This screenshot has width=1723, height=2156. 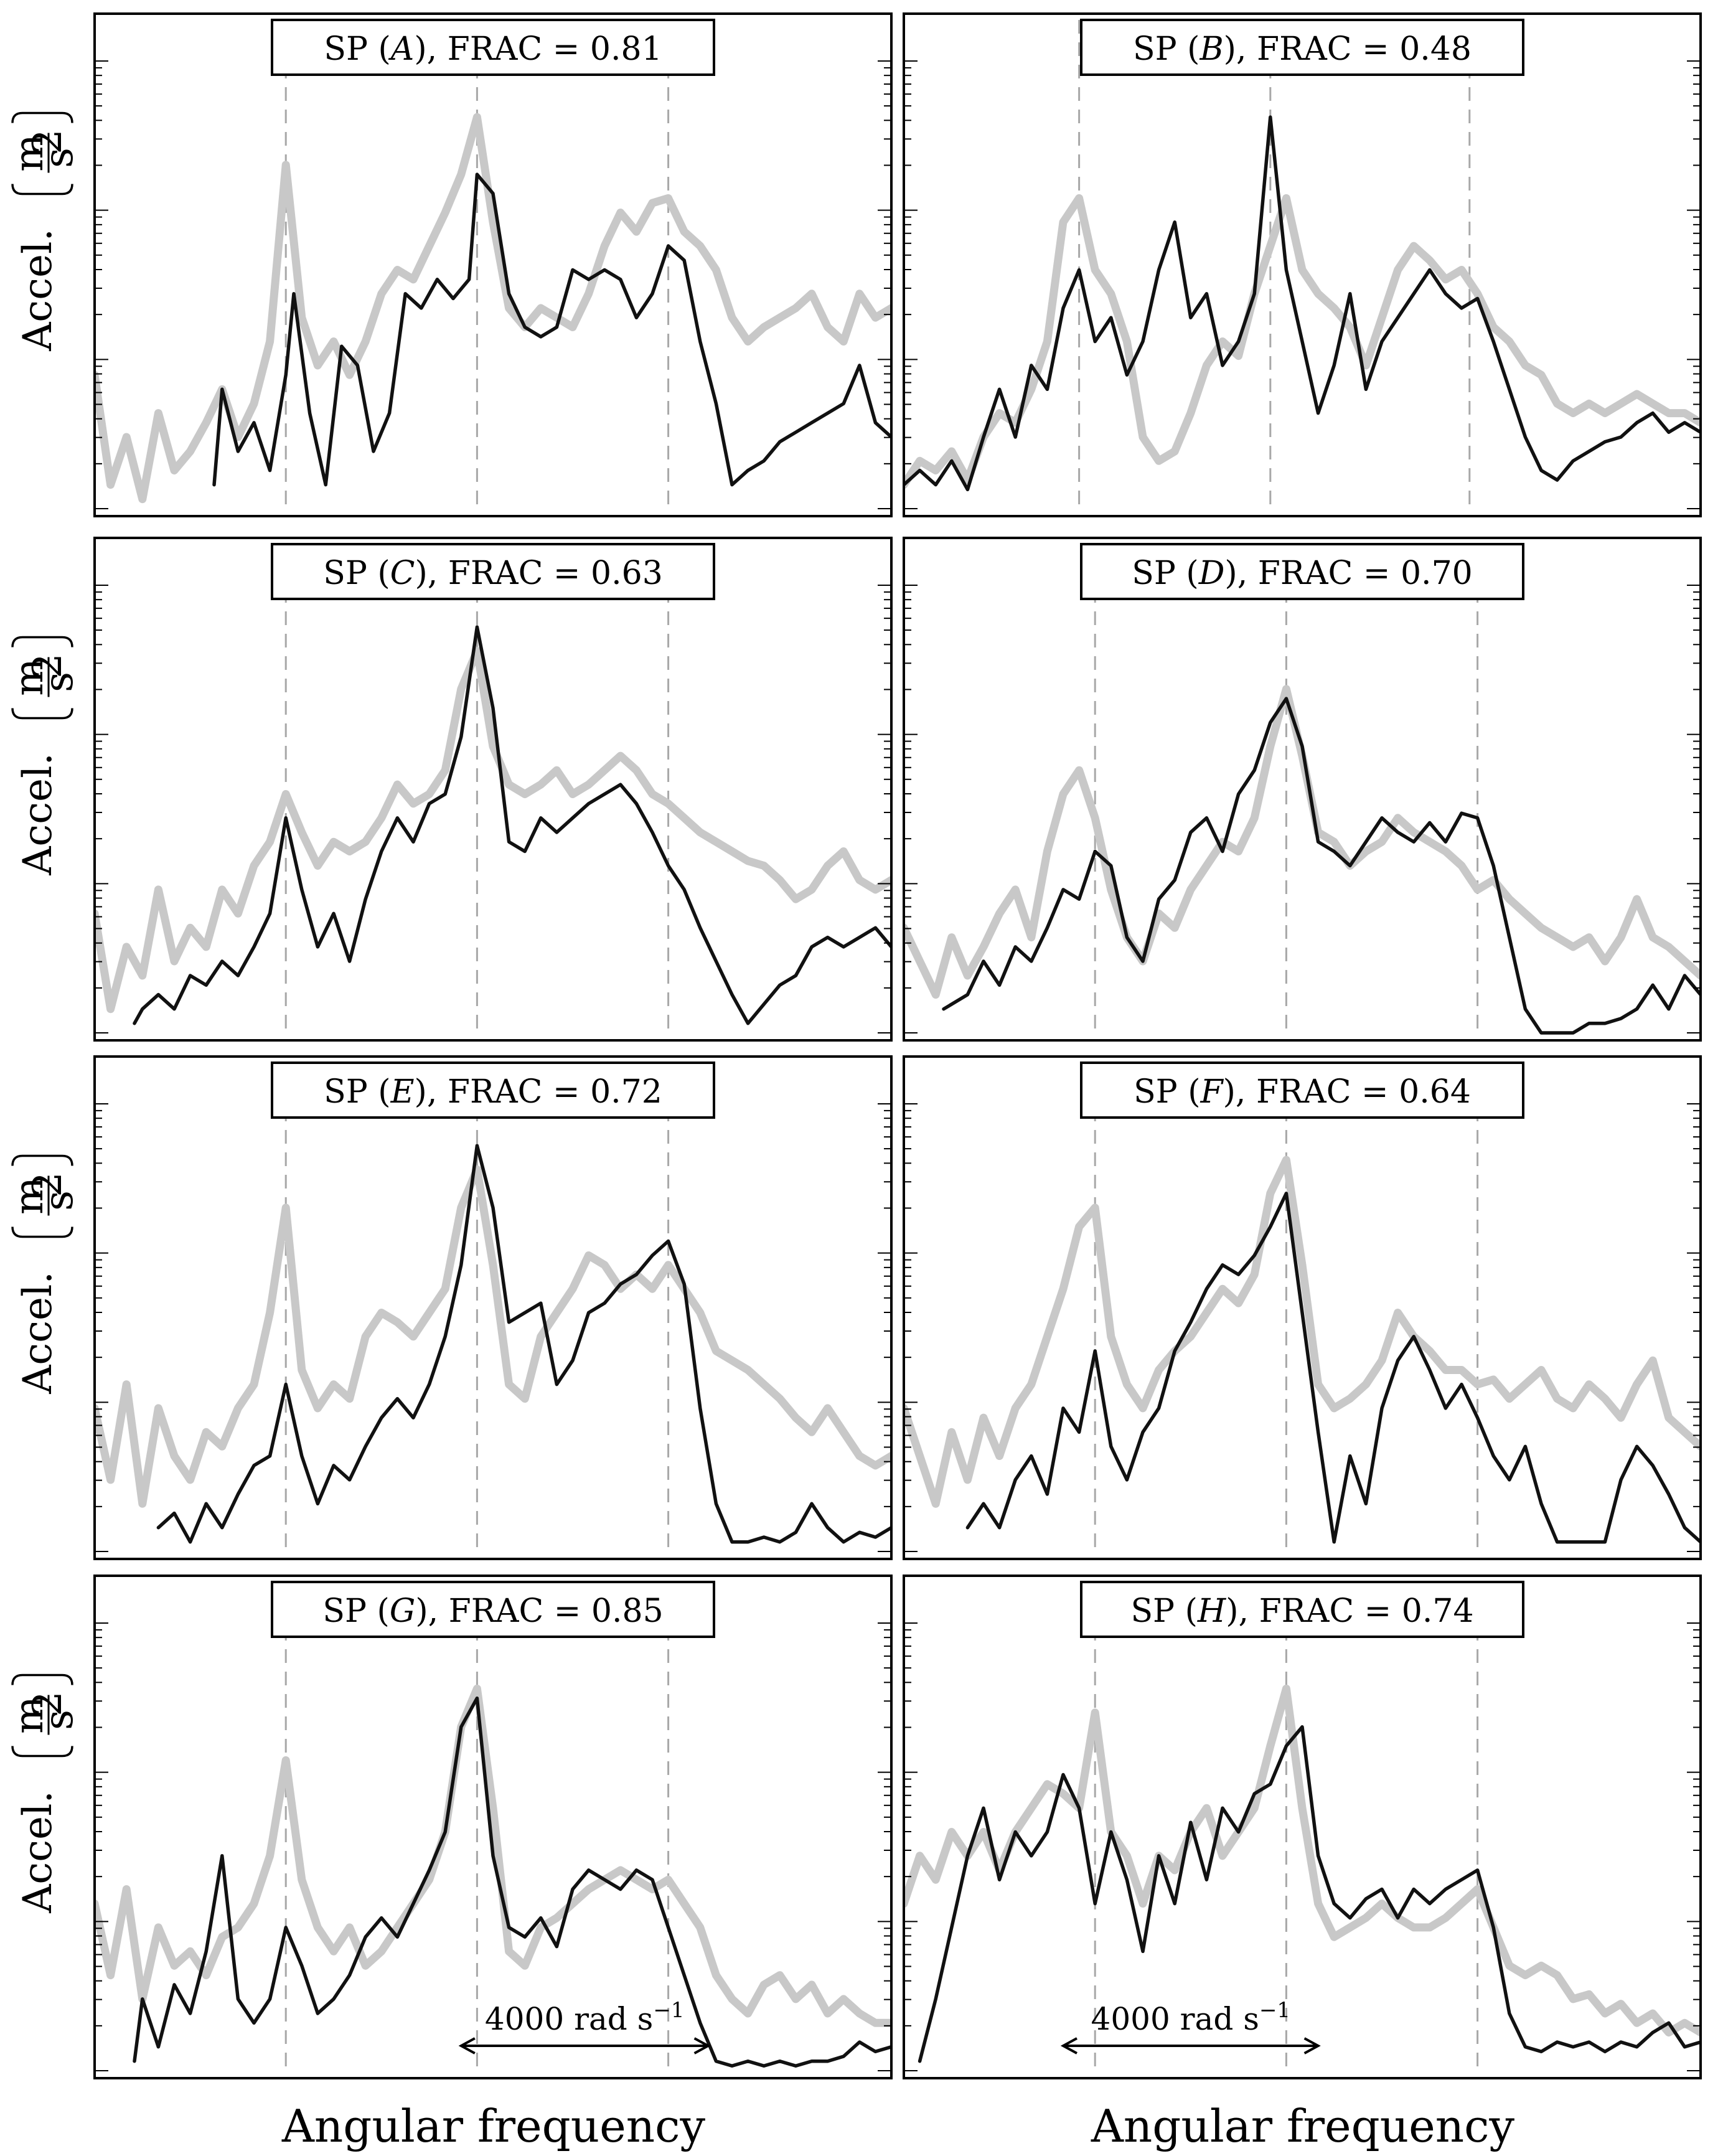 What do you see at coordinates (1212, 1611) in the screenshot?
I see `title-letter: H` at bounding box center [1212, 1611].